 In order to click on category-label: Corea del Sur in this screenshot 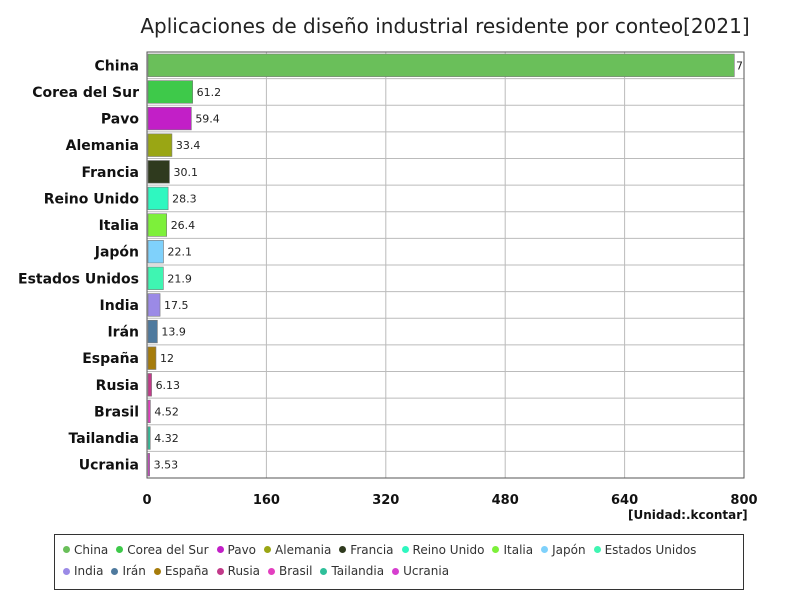, I will do `click(85, 93)`.